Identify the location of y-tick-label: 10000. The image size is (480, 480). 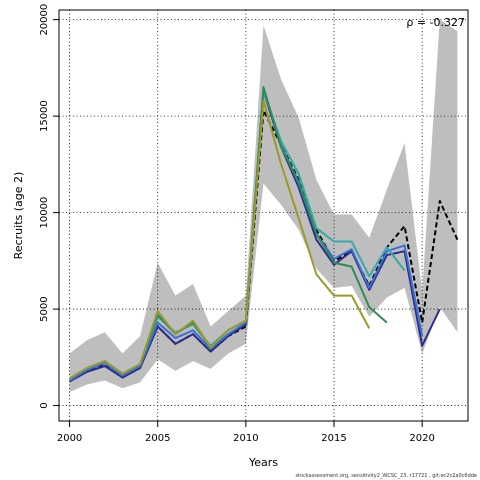
(44, 213).